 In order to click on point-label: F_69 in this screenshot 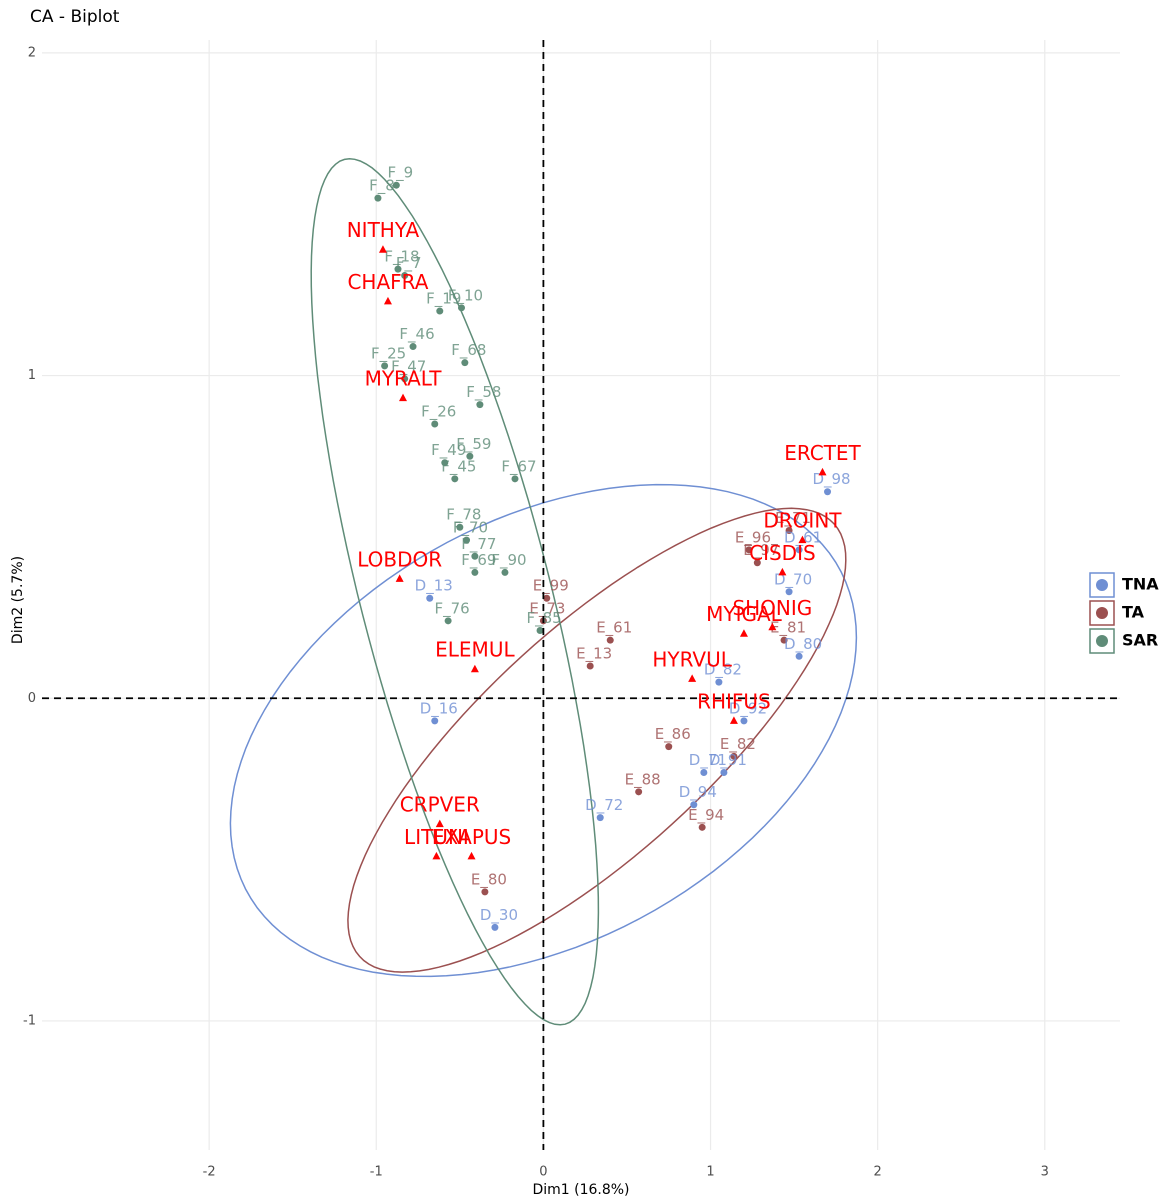, I will do `click(478, 560)`.